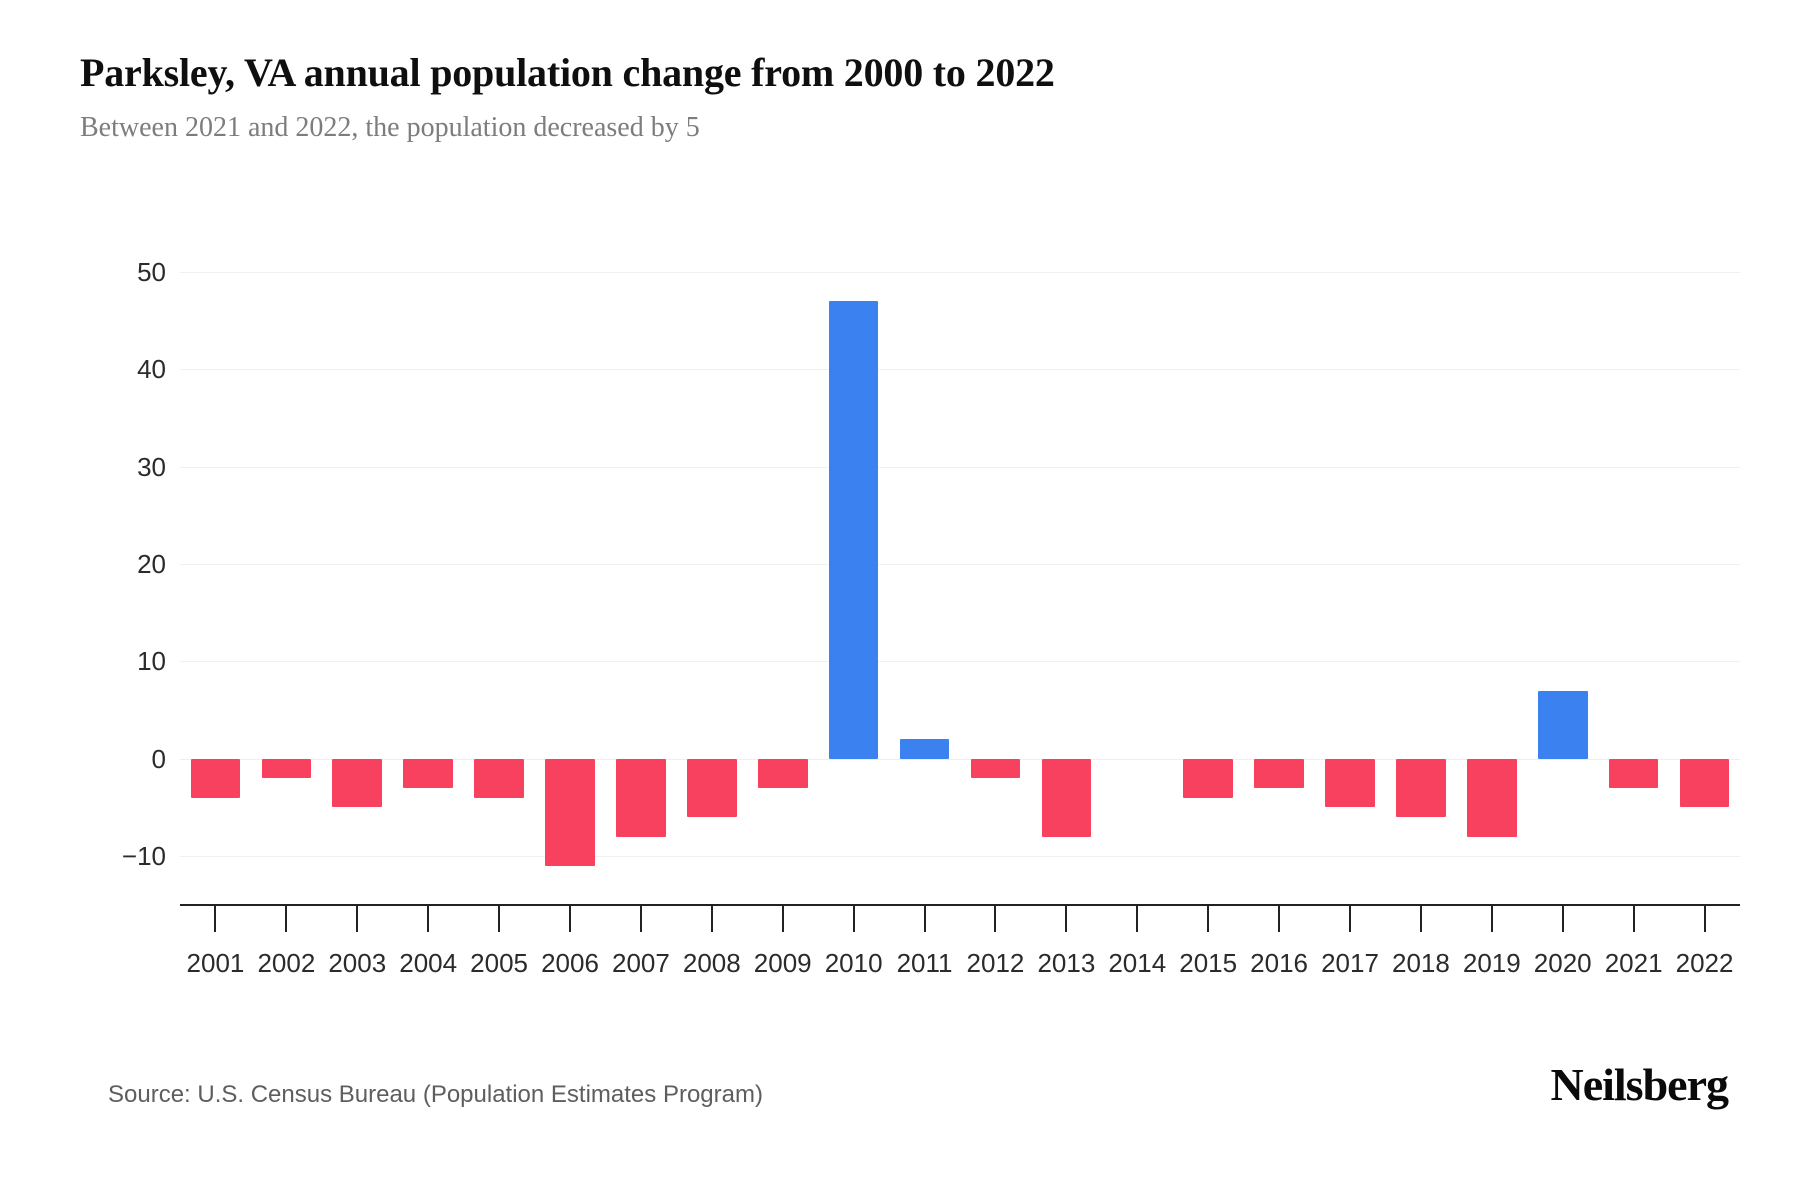 This screenshot has width=1800, height=1200. What do you see at coordinates (782, 963) in the screenshot?
I see `x-axis-tick-label: 2009` at bounding box center [782, 963].